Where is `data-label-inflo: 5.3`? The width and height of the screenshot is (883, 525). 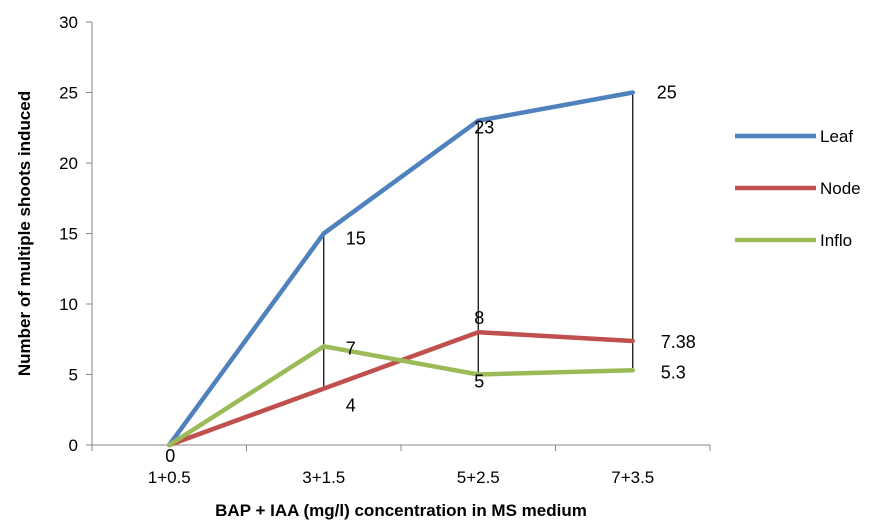
data-label-inflo: 5.3 is located at coordinates (673, 372).